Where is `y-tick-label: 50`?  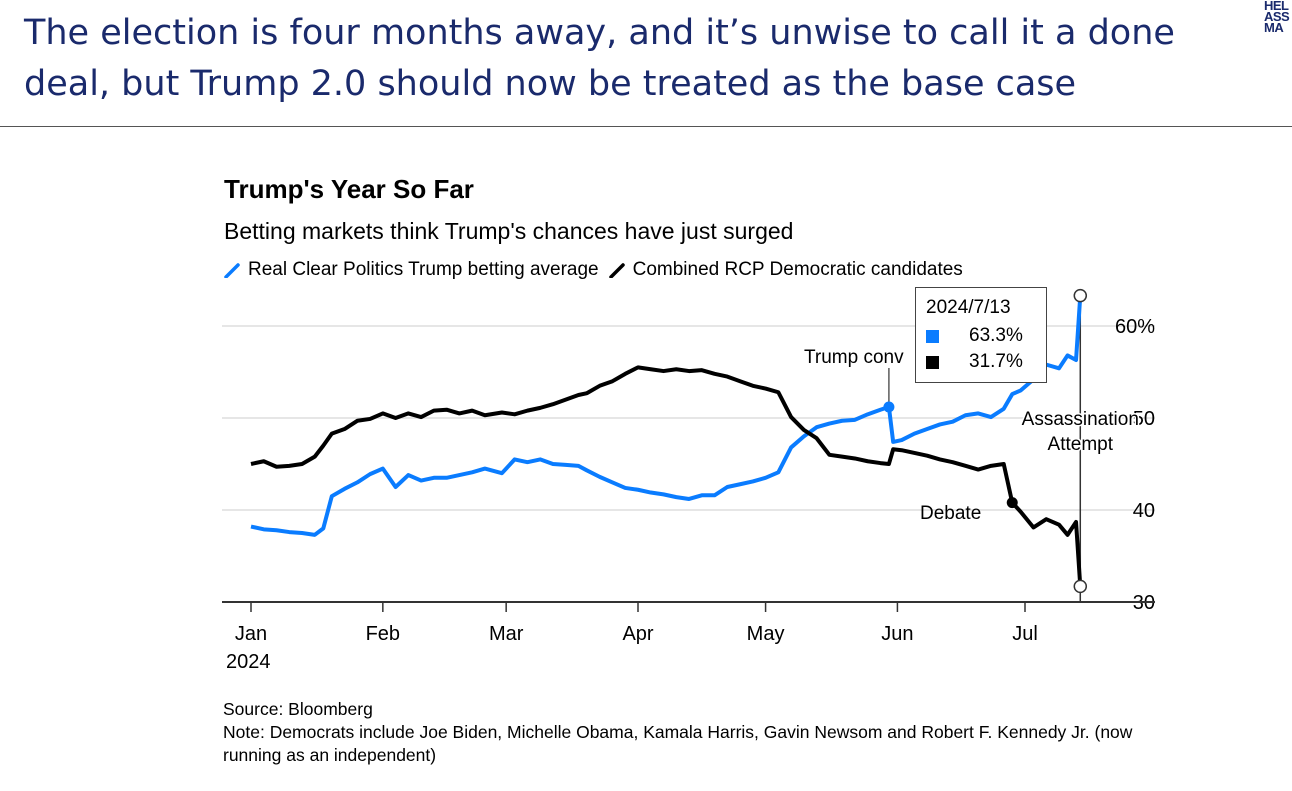 y-tick-label: 50 is located at coordinates (1144, 419).